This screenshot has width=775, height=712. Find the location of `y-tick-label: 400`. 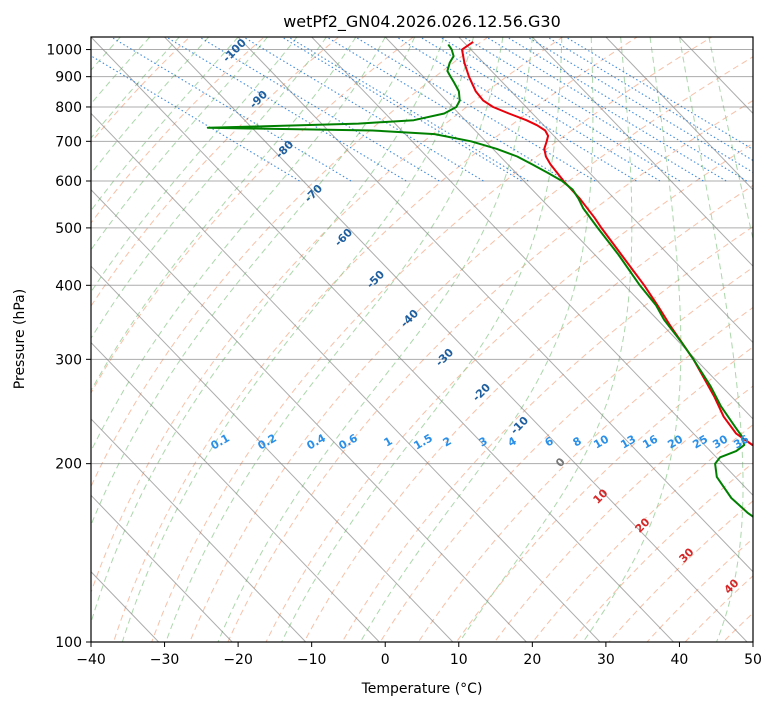

y-tick-label: 400 is located at coordinates (68, 286).